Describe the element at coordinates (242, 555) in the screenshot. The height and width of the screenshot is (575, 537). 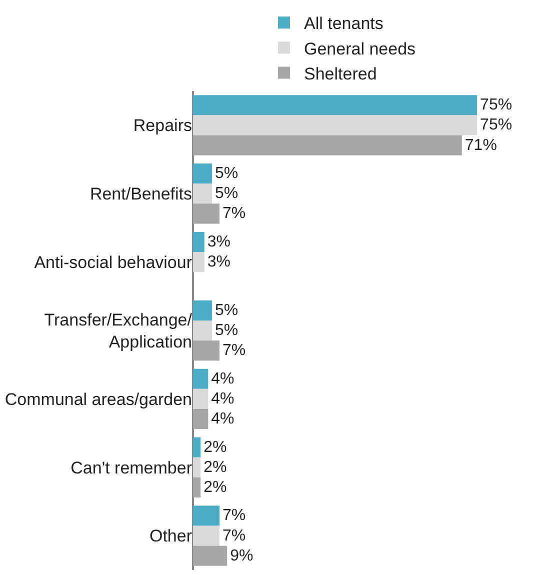
I see `data-label: 9%` at that location.